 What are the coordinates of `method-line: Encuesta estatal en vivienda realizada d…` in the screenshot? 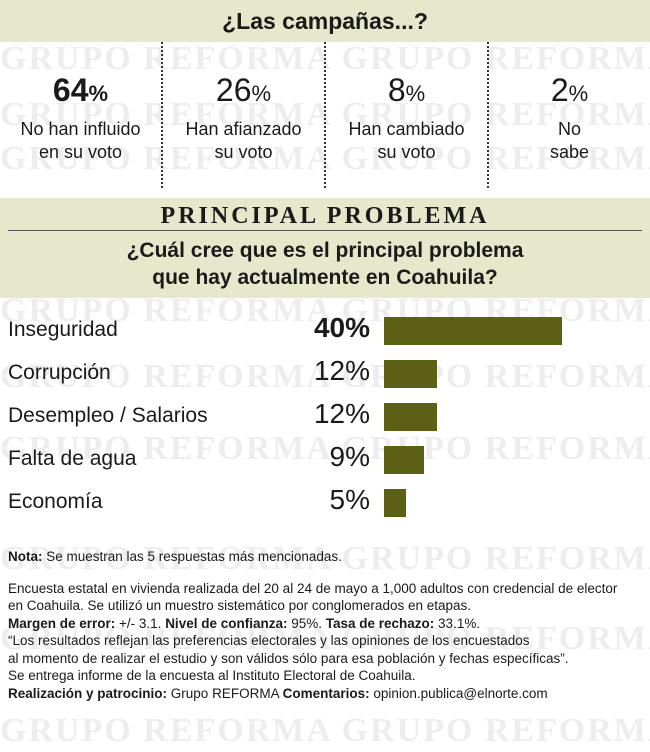 It's located at (313, 588).